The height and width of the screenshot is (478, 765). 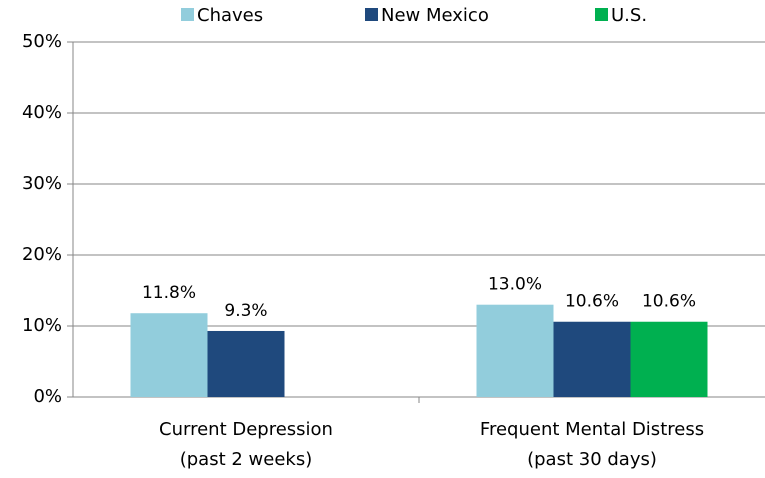 What do you see at coordinates (515, 285) in the screenshot?
I see `data-label: 13.0%` at bounding box center [515, 285].